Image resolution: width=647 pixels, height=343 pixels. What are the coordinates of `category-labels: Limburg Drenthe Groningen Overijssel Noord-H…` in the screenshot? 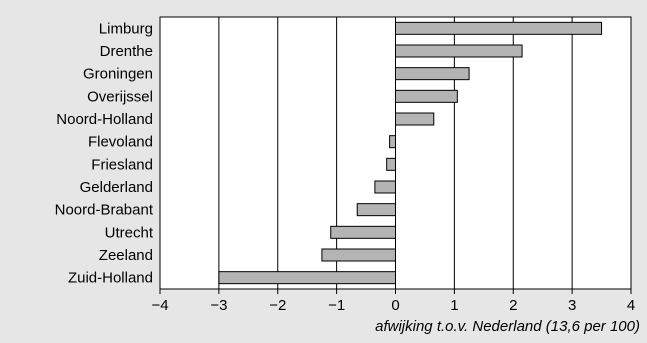 It's located at (104, 153).